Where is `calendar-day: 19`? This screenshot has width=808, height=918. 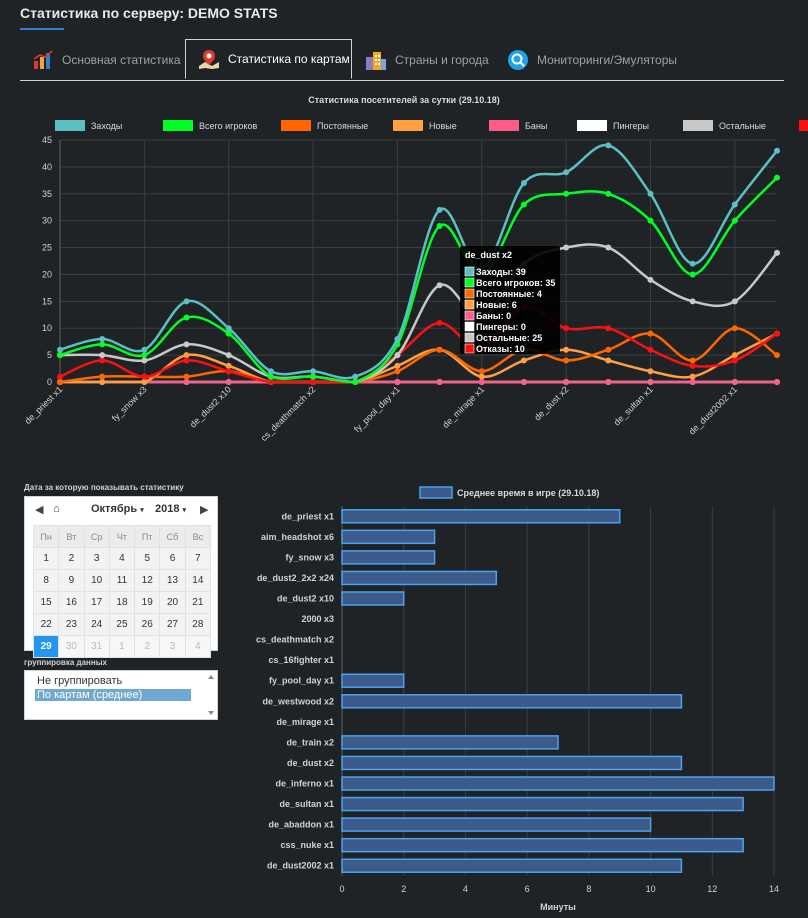
calendar-day: 19 is located at coordinates (147, 602).